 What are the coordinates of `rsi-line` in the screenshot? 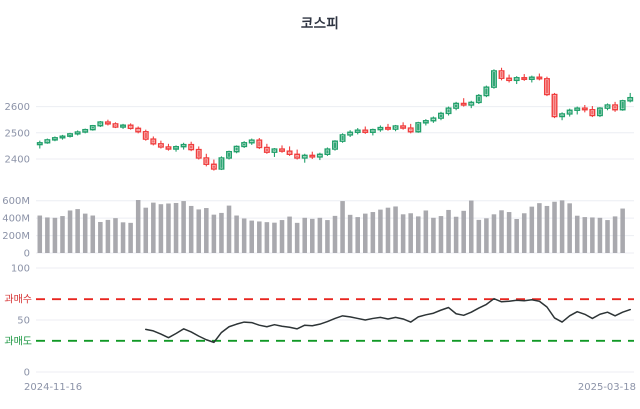 It's located at (388, 320).